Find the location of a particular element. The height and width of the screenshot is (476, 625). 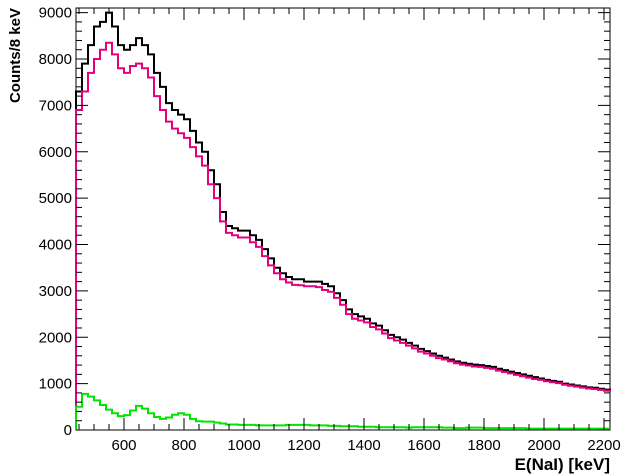

x-tick-label: 1400 is located at coordinates (363, 445).